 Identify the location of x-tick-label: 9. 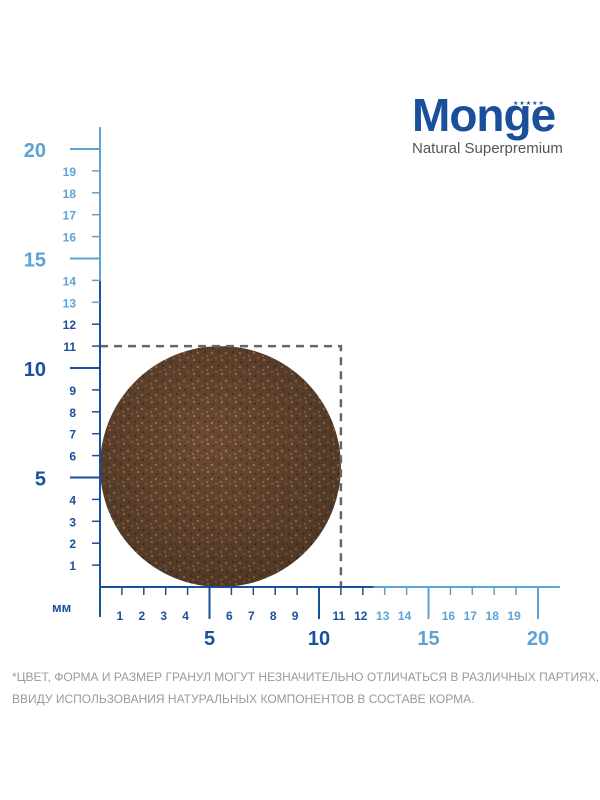
(295, 616).